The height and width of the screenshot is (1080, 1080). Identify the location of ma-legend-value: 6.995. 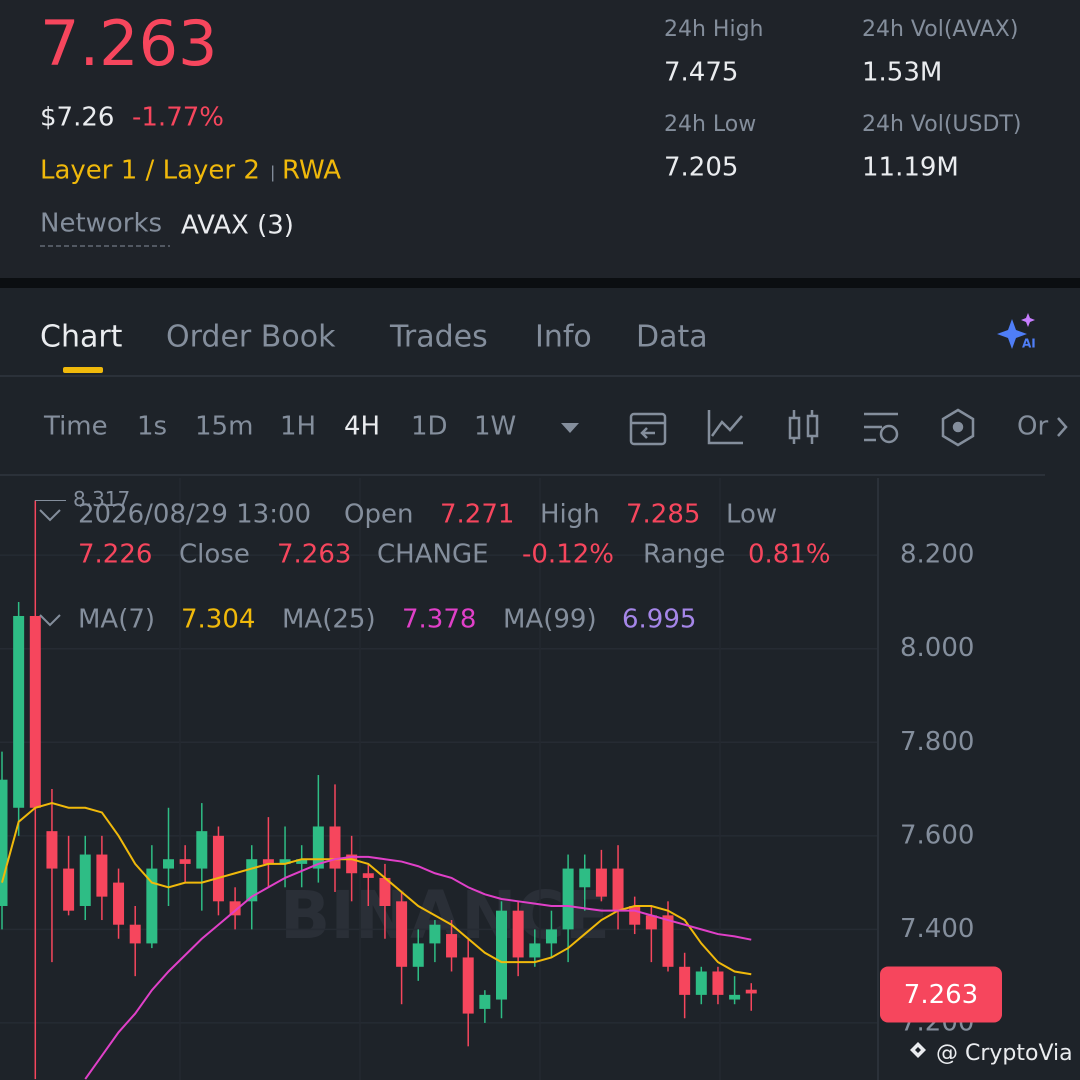
(659, 620).